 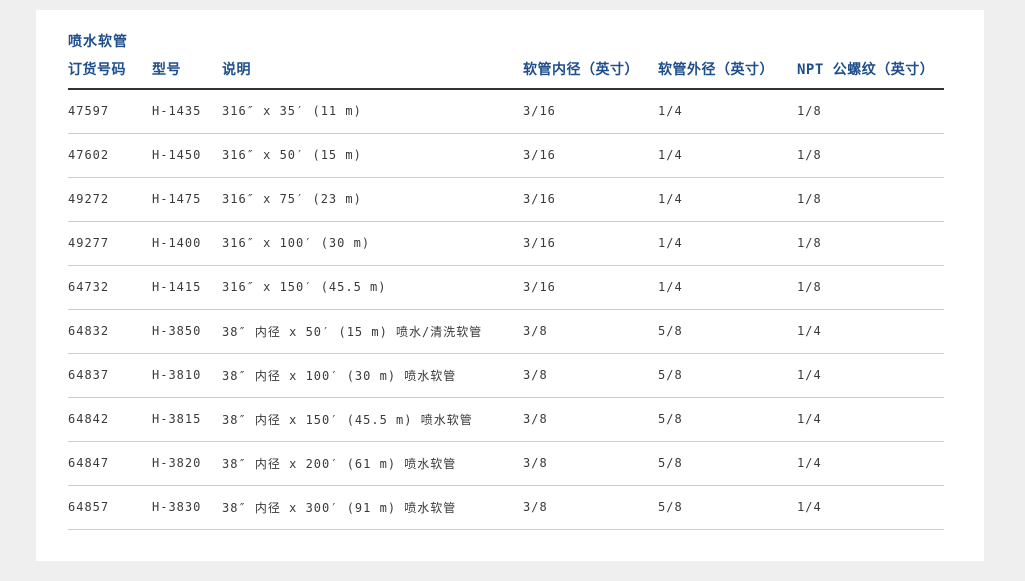 What do you see at coordinates (187, 419) in the screenshot?
I see `model-cell: H-3815` at bounding box center [187, 419].